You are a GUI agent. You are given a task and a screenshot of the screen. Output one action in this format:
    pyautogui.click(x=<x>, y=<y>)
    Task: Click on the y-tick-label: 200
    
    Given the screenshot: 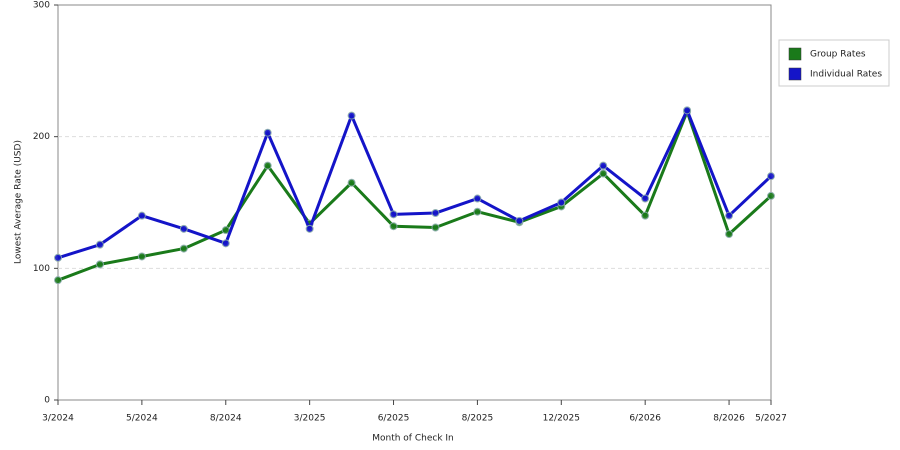 What is the action you would take?
    pyautogui.click(x=41, y=137)
    